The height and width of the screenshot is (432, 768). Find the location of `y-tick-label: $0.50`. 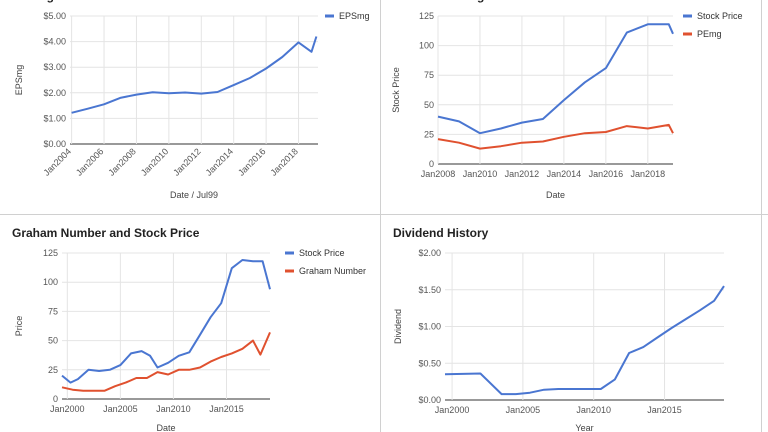

y-tick-label: $0.50 is located at coordinates (429, 363).